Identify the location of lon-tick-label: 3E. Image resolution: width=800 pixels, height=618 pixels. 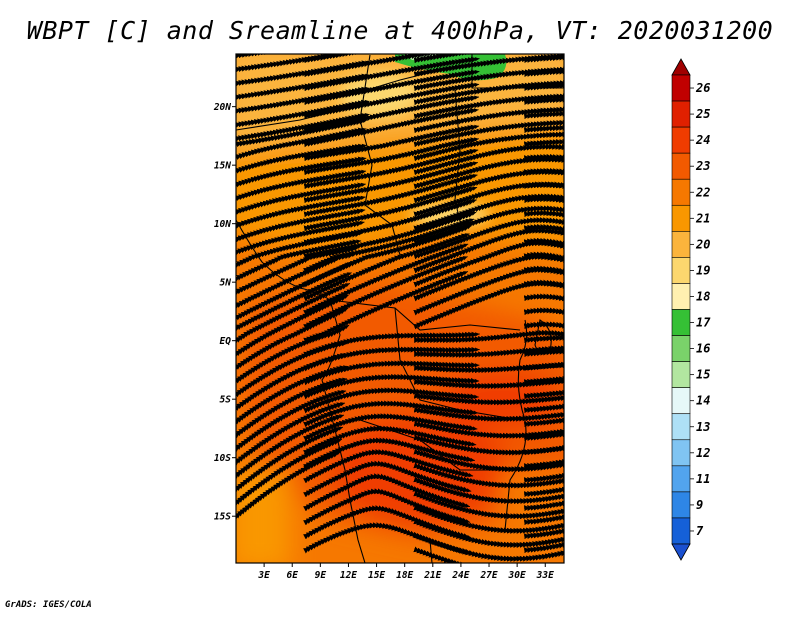
(263, 575).